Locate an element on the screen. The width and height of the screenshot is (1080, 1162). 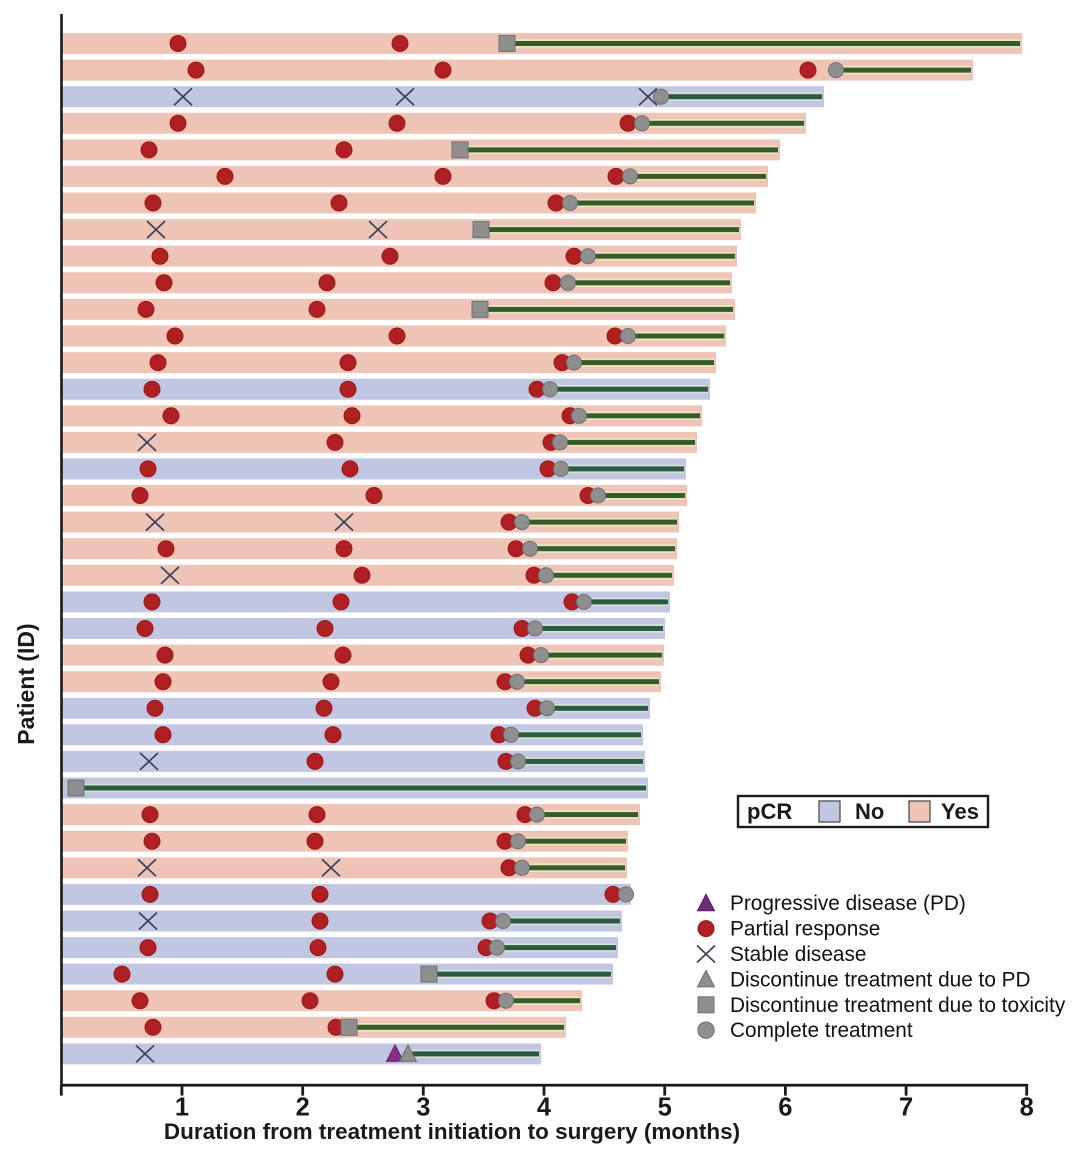
svg-text:Discontinue treatment due to t: Discontinue treatment due to toxicity is located at coordinates (898, 1005).